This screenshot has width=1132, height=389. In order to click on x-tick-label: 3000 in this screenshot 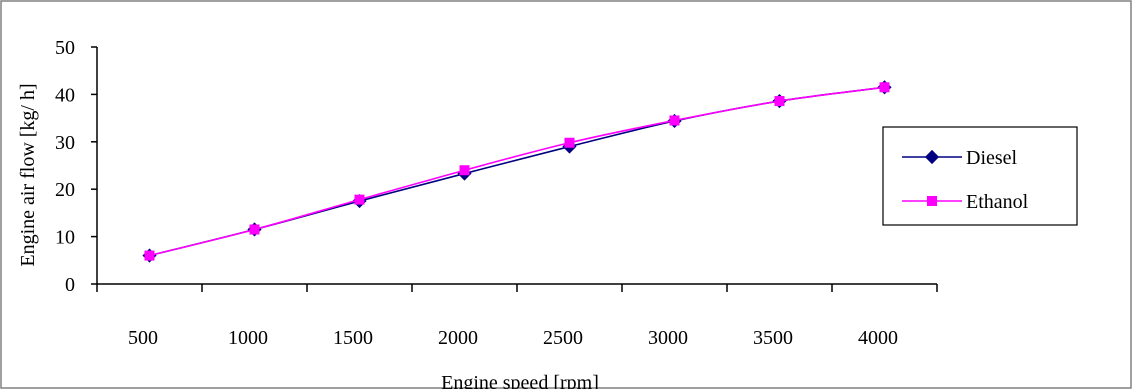, I will do `click(668, 338)`.